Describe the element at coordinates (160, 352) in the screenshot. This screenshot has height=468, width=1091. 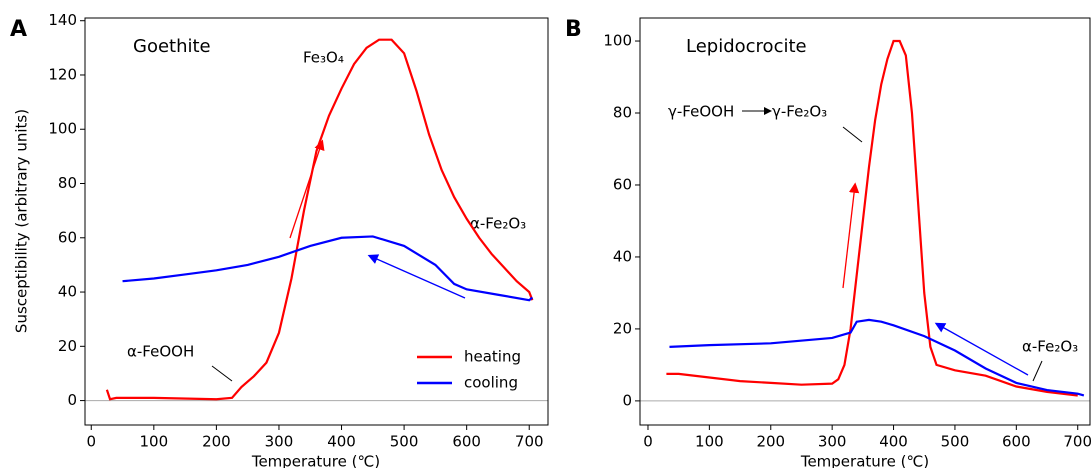
I see `annotation: α-FeOOH` at that location.